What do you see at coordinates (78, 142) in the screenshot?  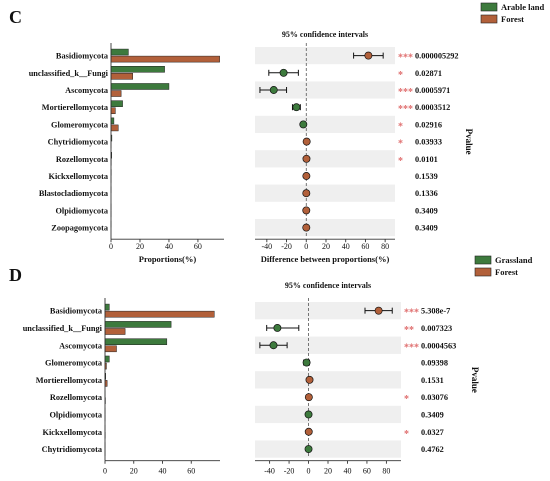 I see `category-label: Chytridiomycota` at bounding box center [78, 142].